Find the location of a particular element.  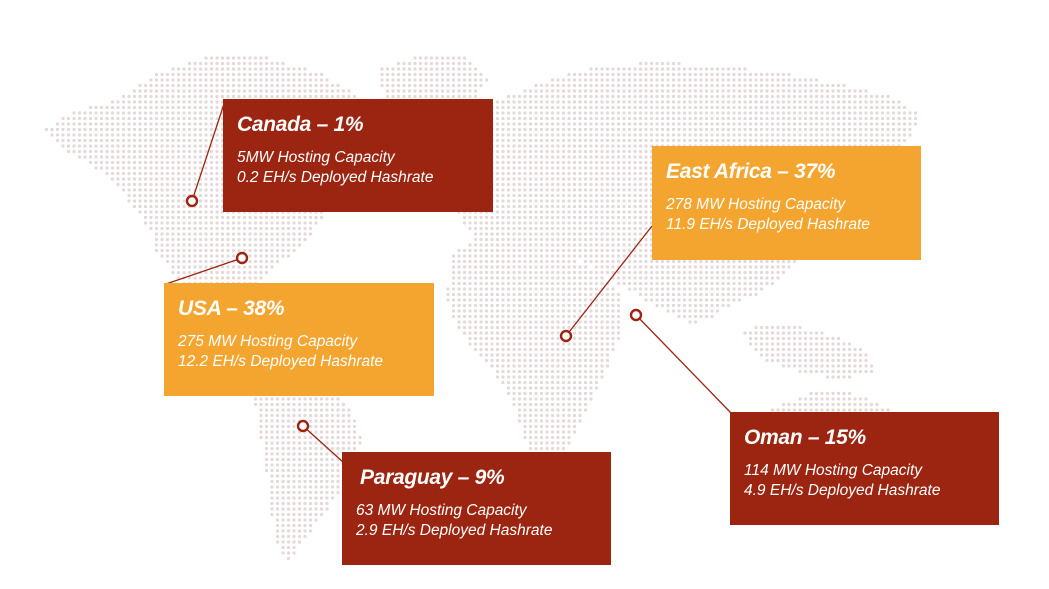

hosting-capacity: 5MW Hosting Capacity is located at coordinates (316, 157).